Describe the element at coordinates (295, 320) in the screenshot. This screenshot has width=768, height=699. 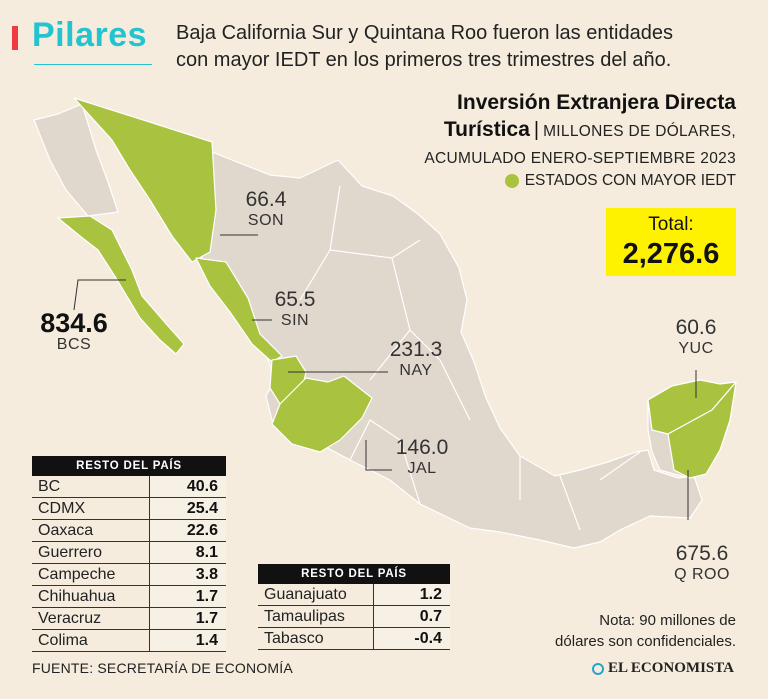
I see `callout-sin-abbr: SIN` at that location.